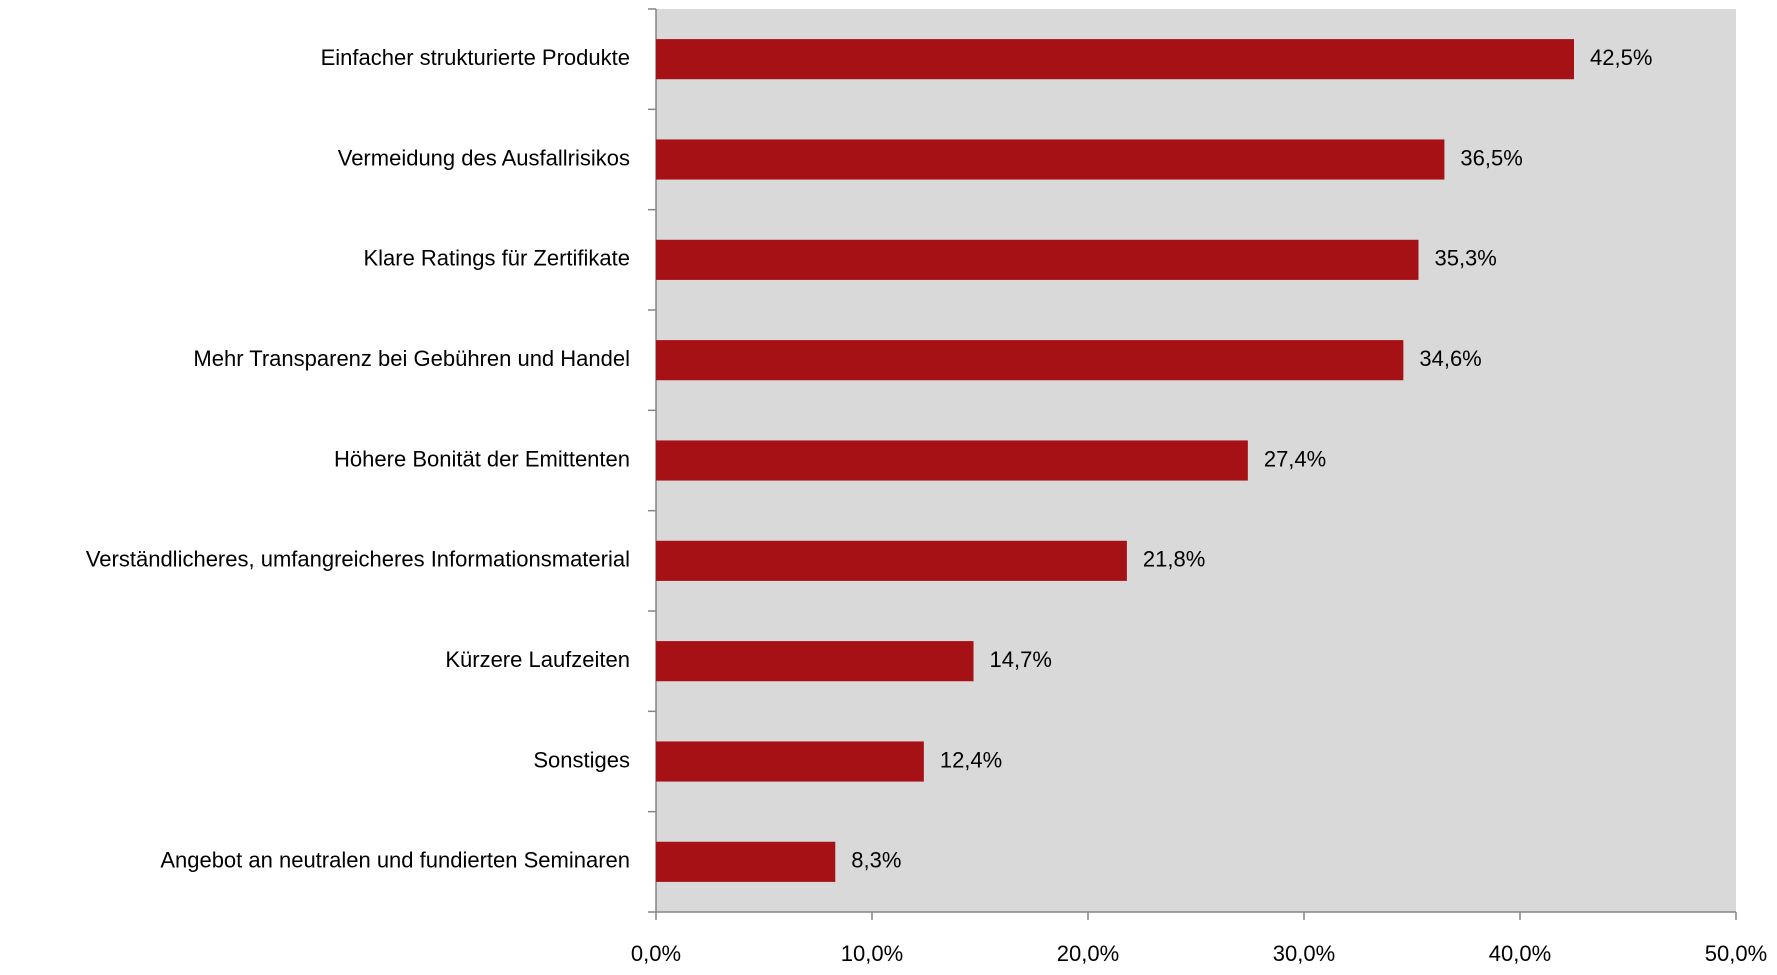 This screenshot has height=975, width=1777. I want to click on x-tick-label: 20,0%, so click(1088, 953).